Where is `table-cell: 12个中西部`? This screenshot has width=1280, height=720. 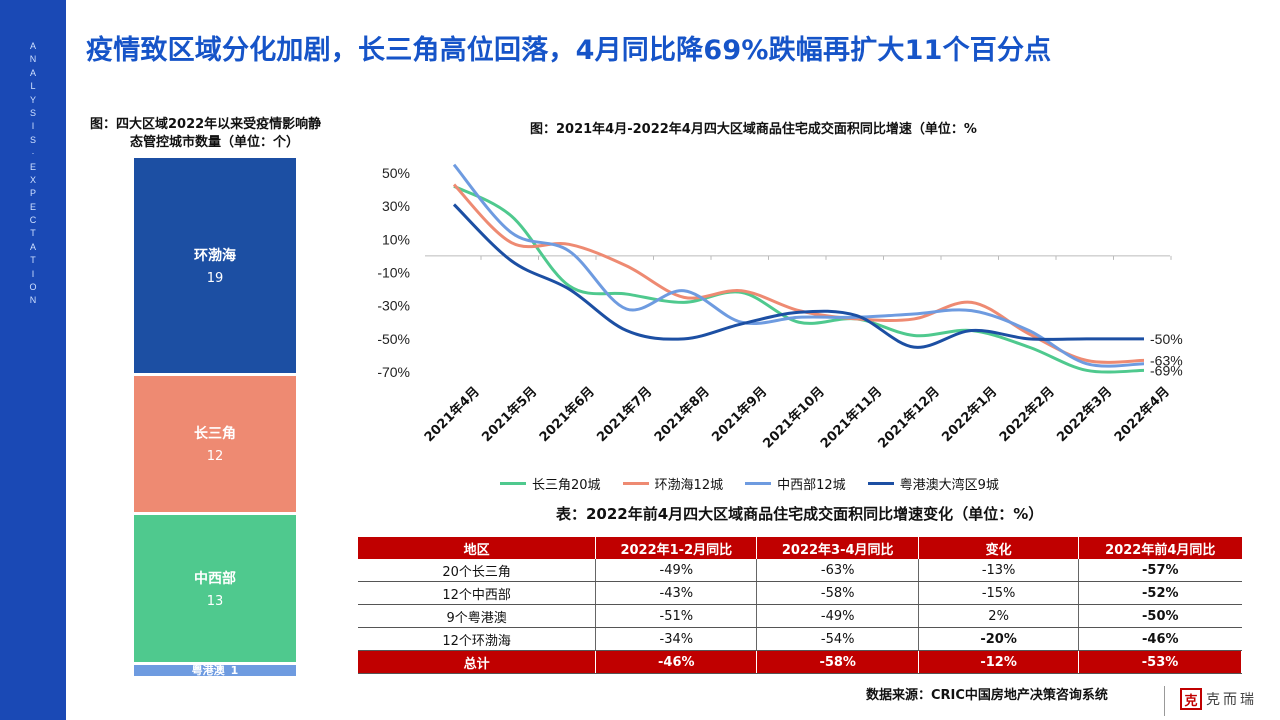 table-cell: 12个中西部 is located at coordinates (477, 593).